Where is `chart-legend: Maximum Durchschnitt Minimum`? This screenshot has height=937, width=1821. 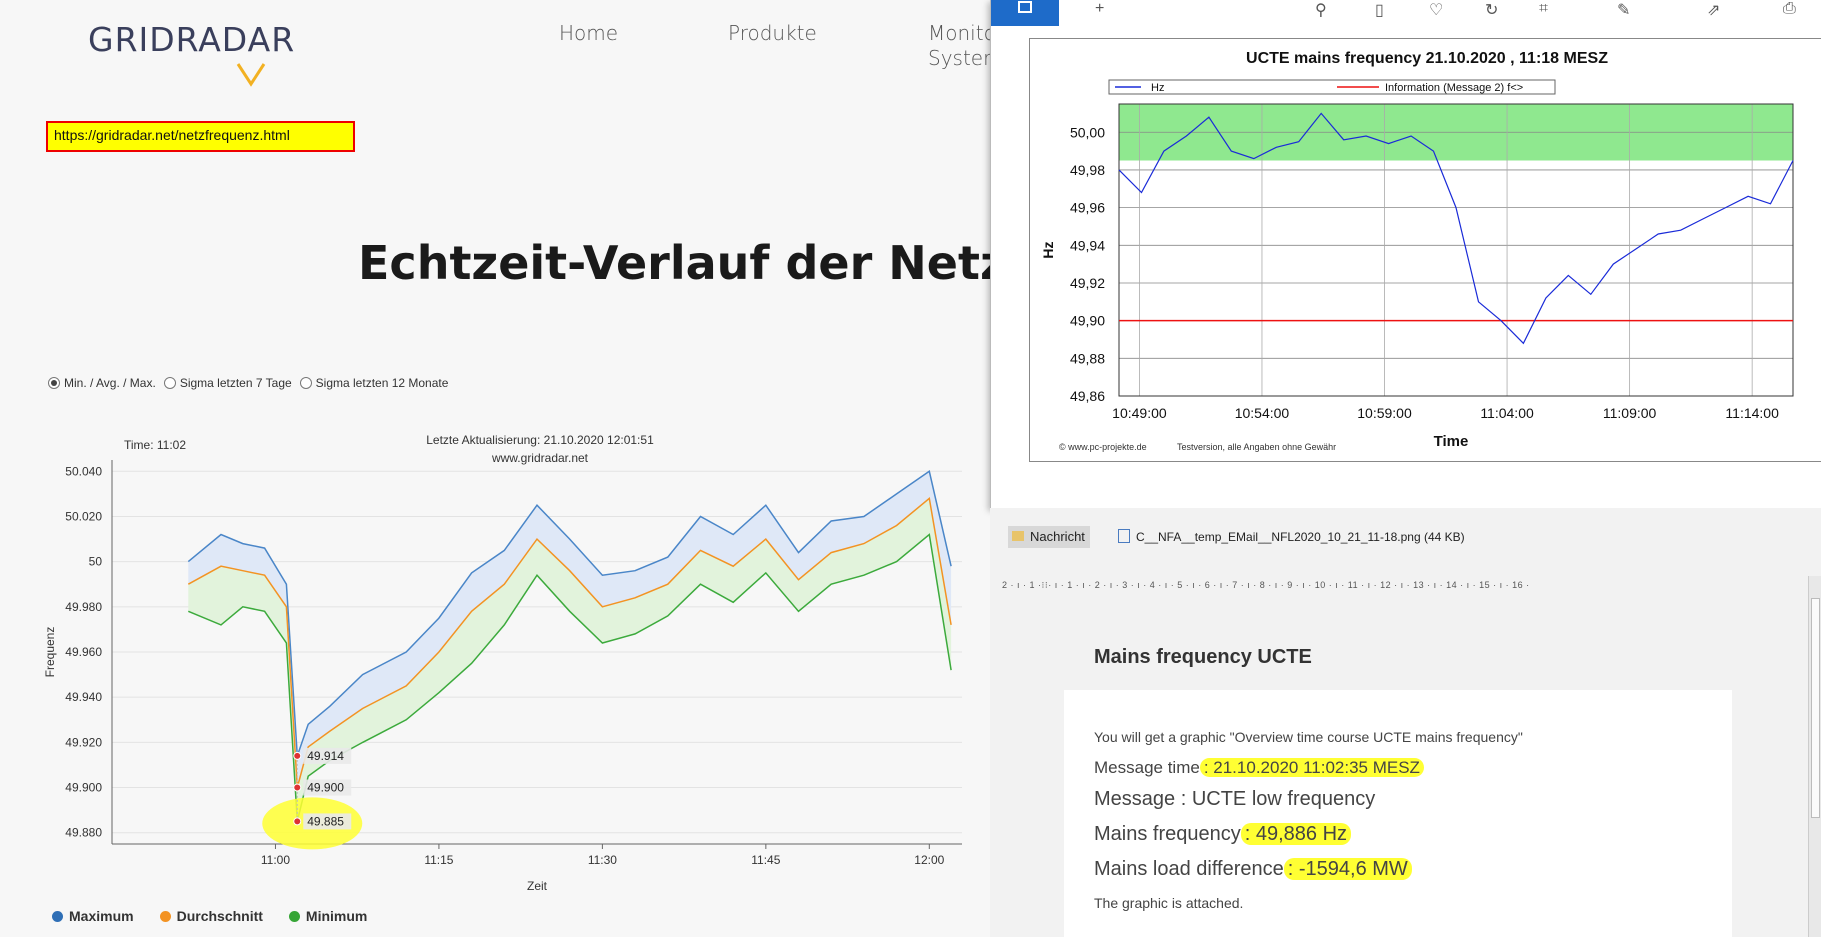
chart-legend: Maximum Durchschnitt Minimum is located at coordinates (209, 916).